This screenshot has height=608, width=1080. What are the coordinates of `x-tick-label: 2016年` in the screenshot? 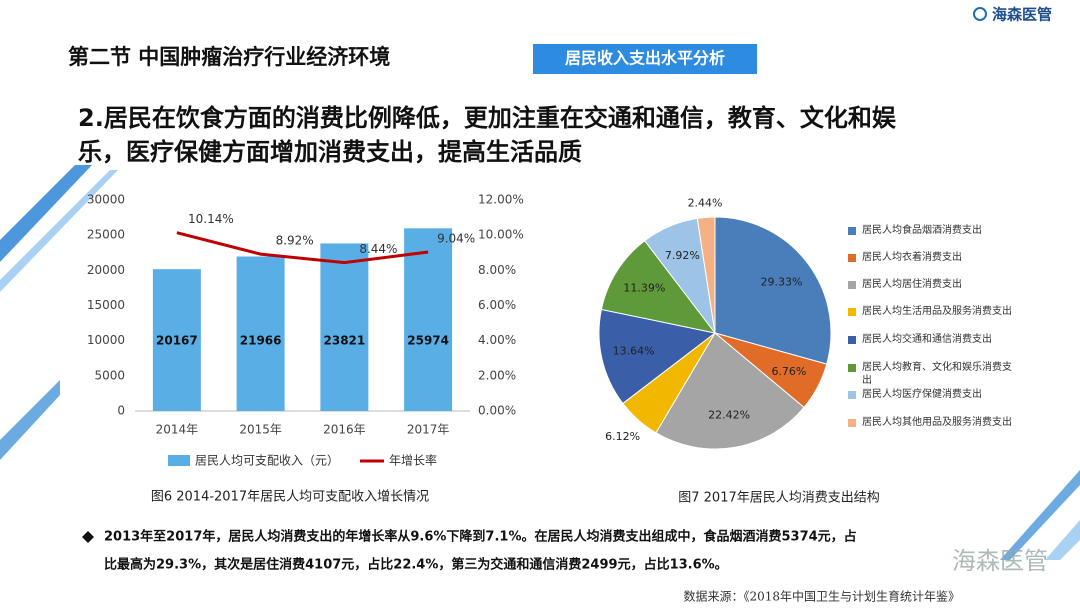 It's located at (344, 430).